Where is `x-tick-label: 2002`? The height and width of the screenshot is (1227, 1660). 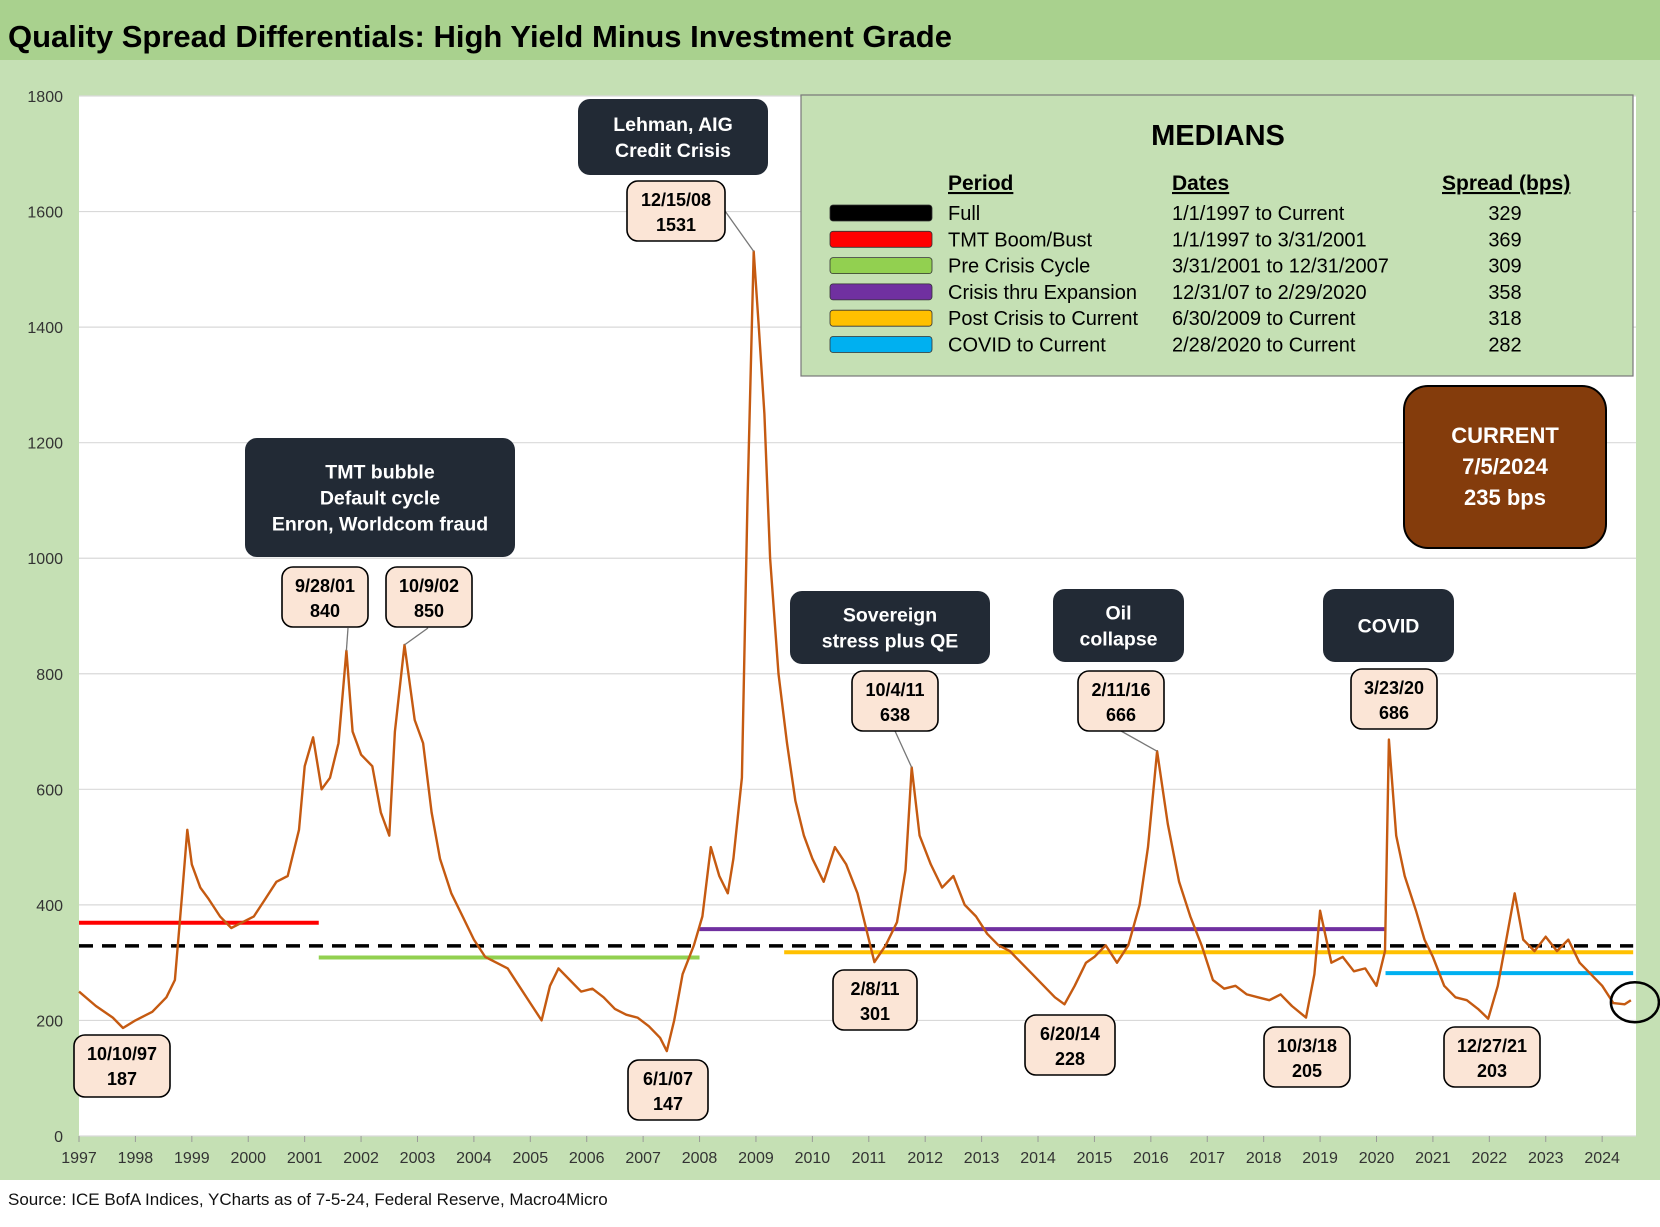 x-tick-label: 2002 is located at coordinates (361, 1158).